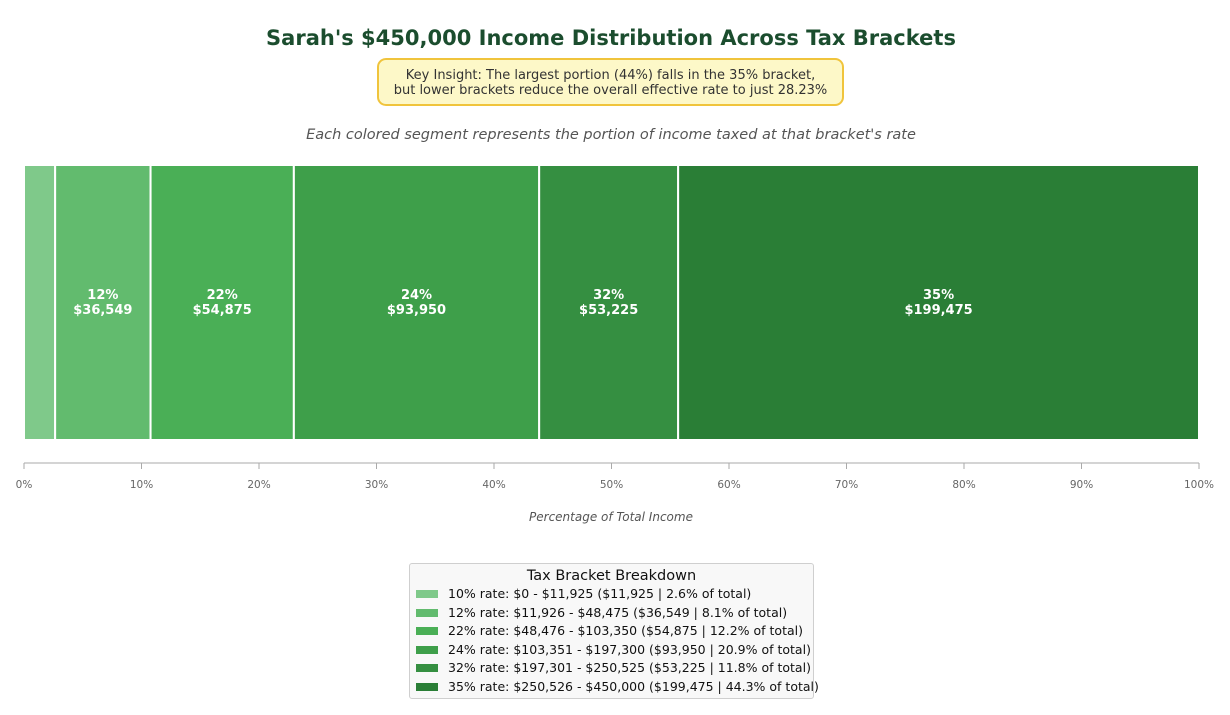  What do you see at coordinates (611, 517) in the screenshot?
I see `x-axis-label: Percentage of Total Income` at bounding box center [611, 517].